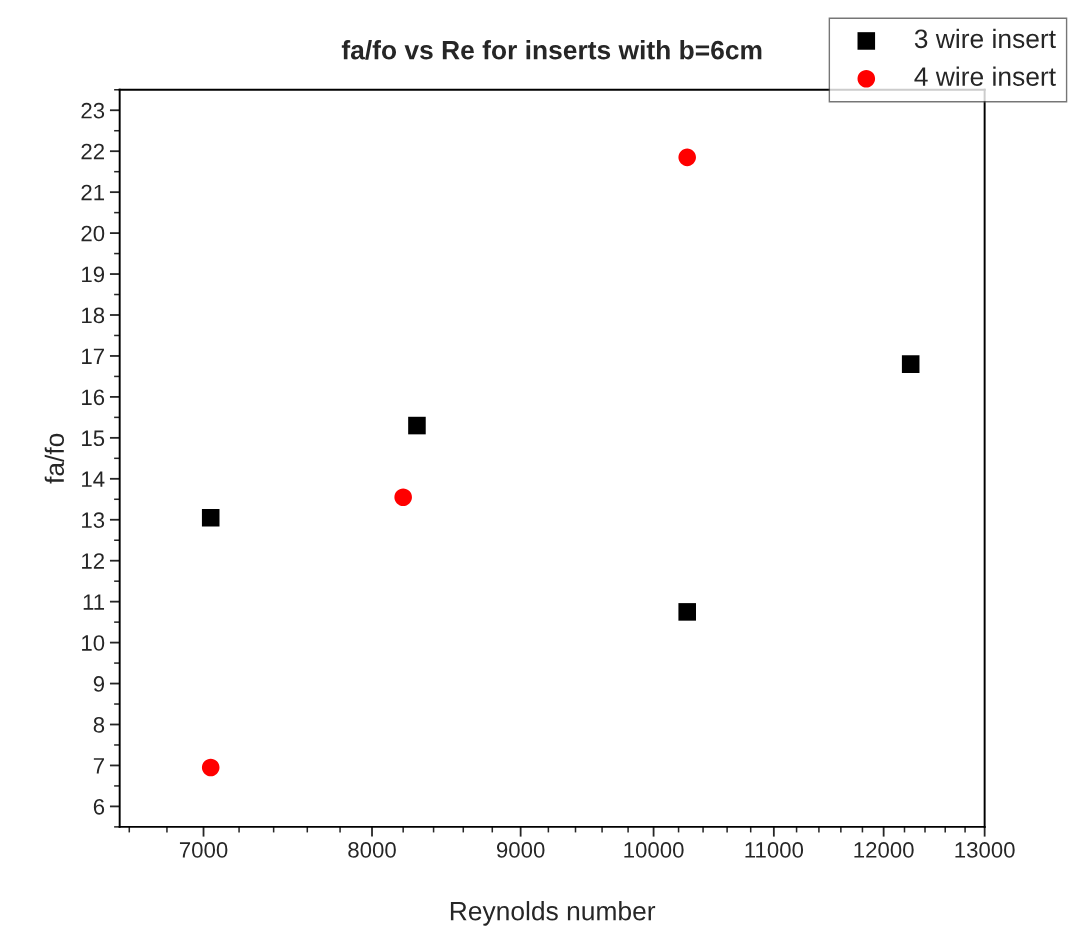 The height and width of the screenshot is (945, 1088). Describe the element at coordinates (985, 76) in the screenshot. I see `legend-label: 4 wire insert` at that location.